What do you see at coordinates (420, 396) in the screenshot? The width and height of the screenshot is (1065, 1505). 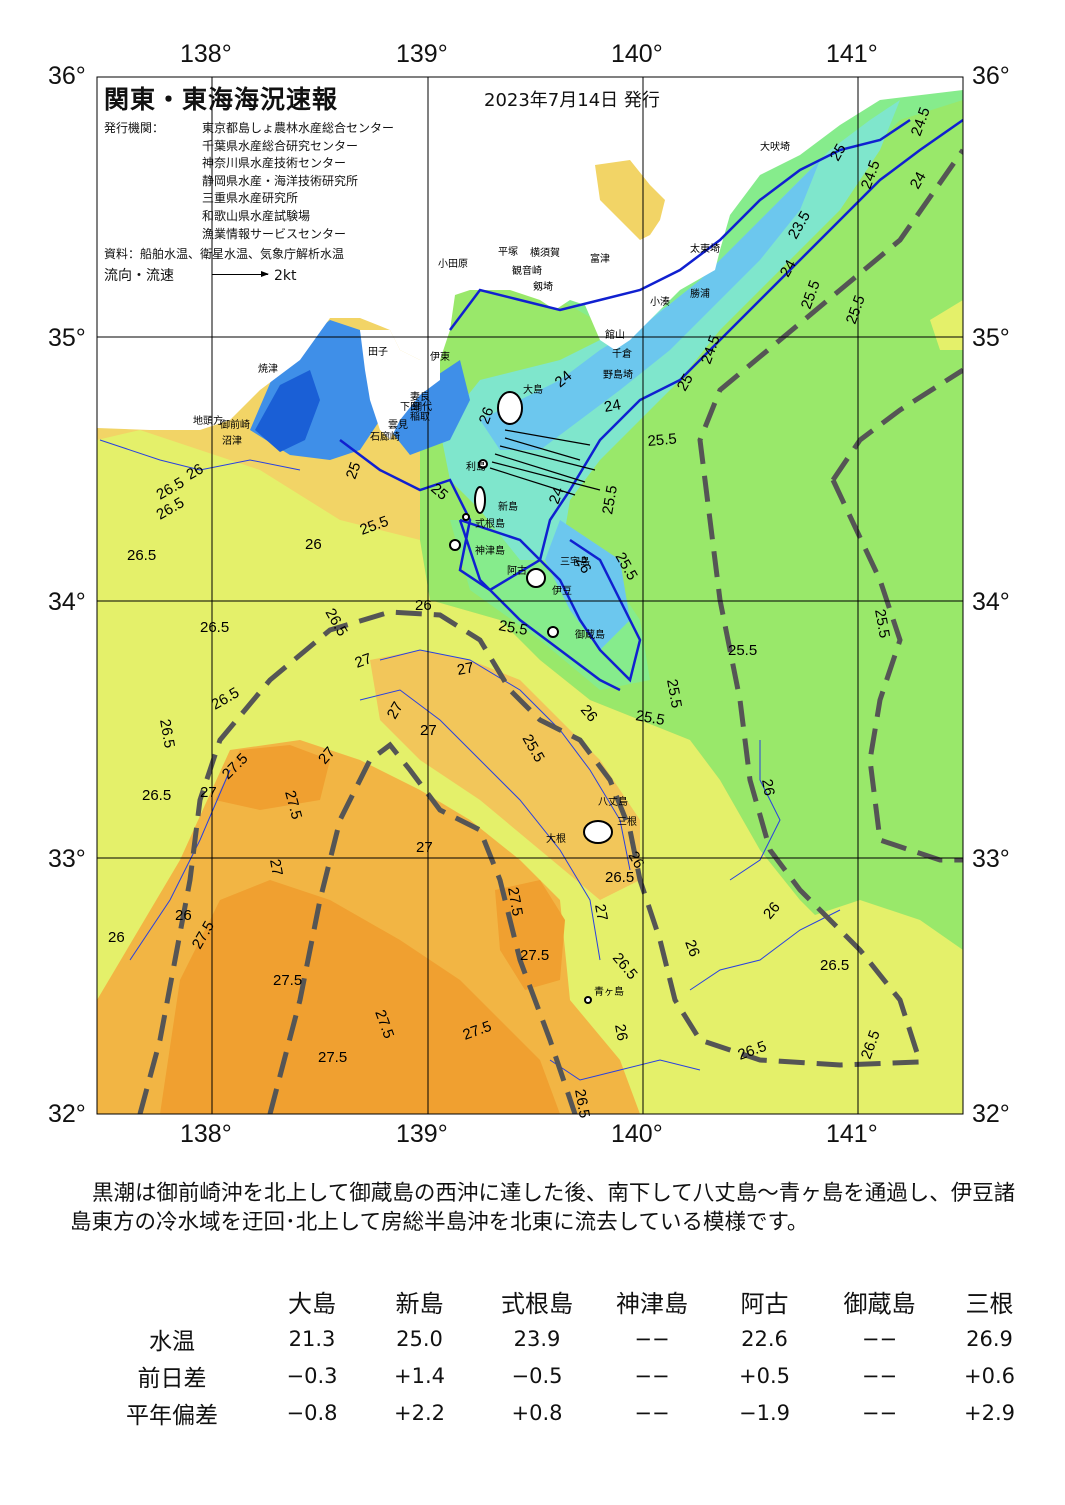 I see `place-label: 妻良` at bounding box center [420, 396].